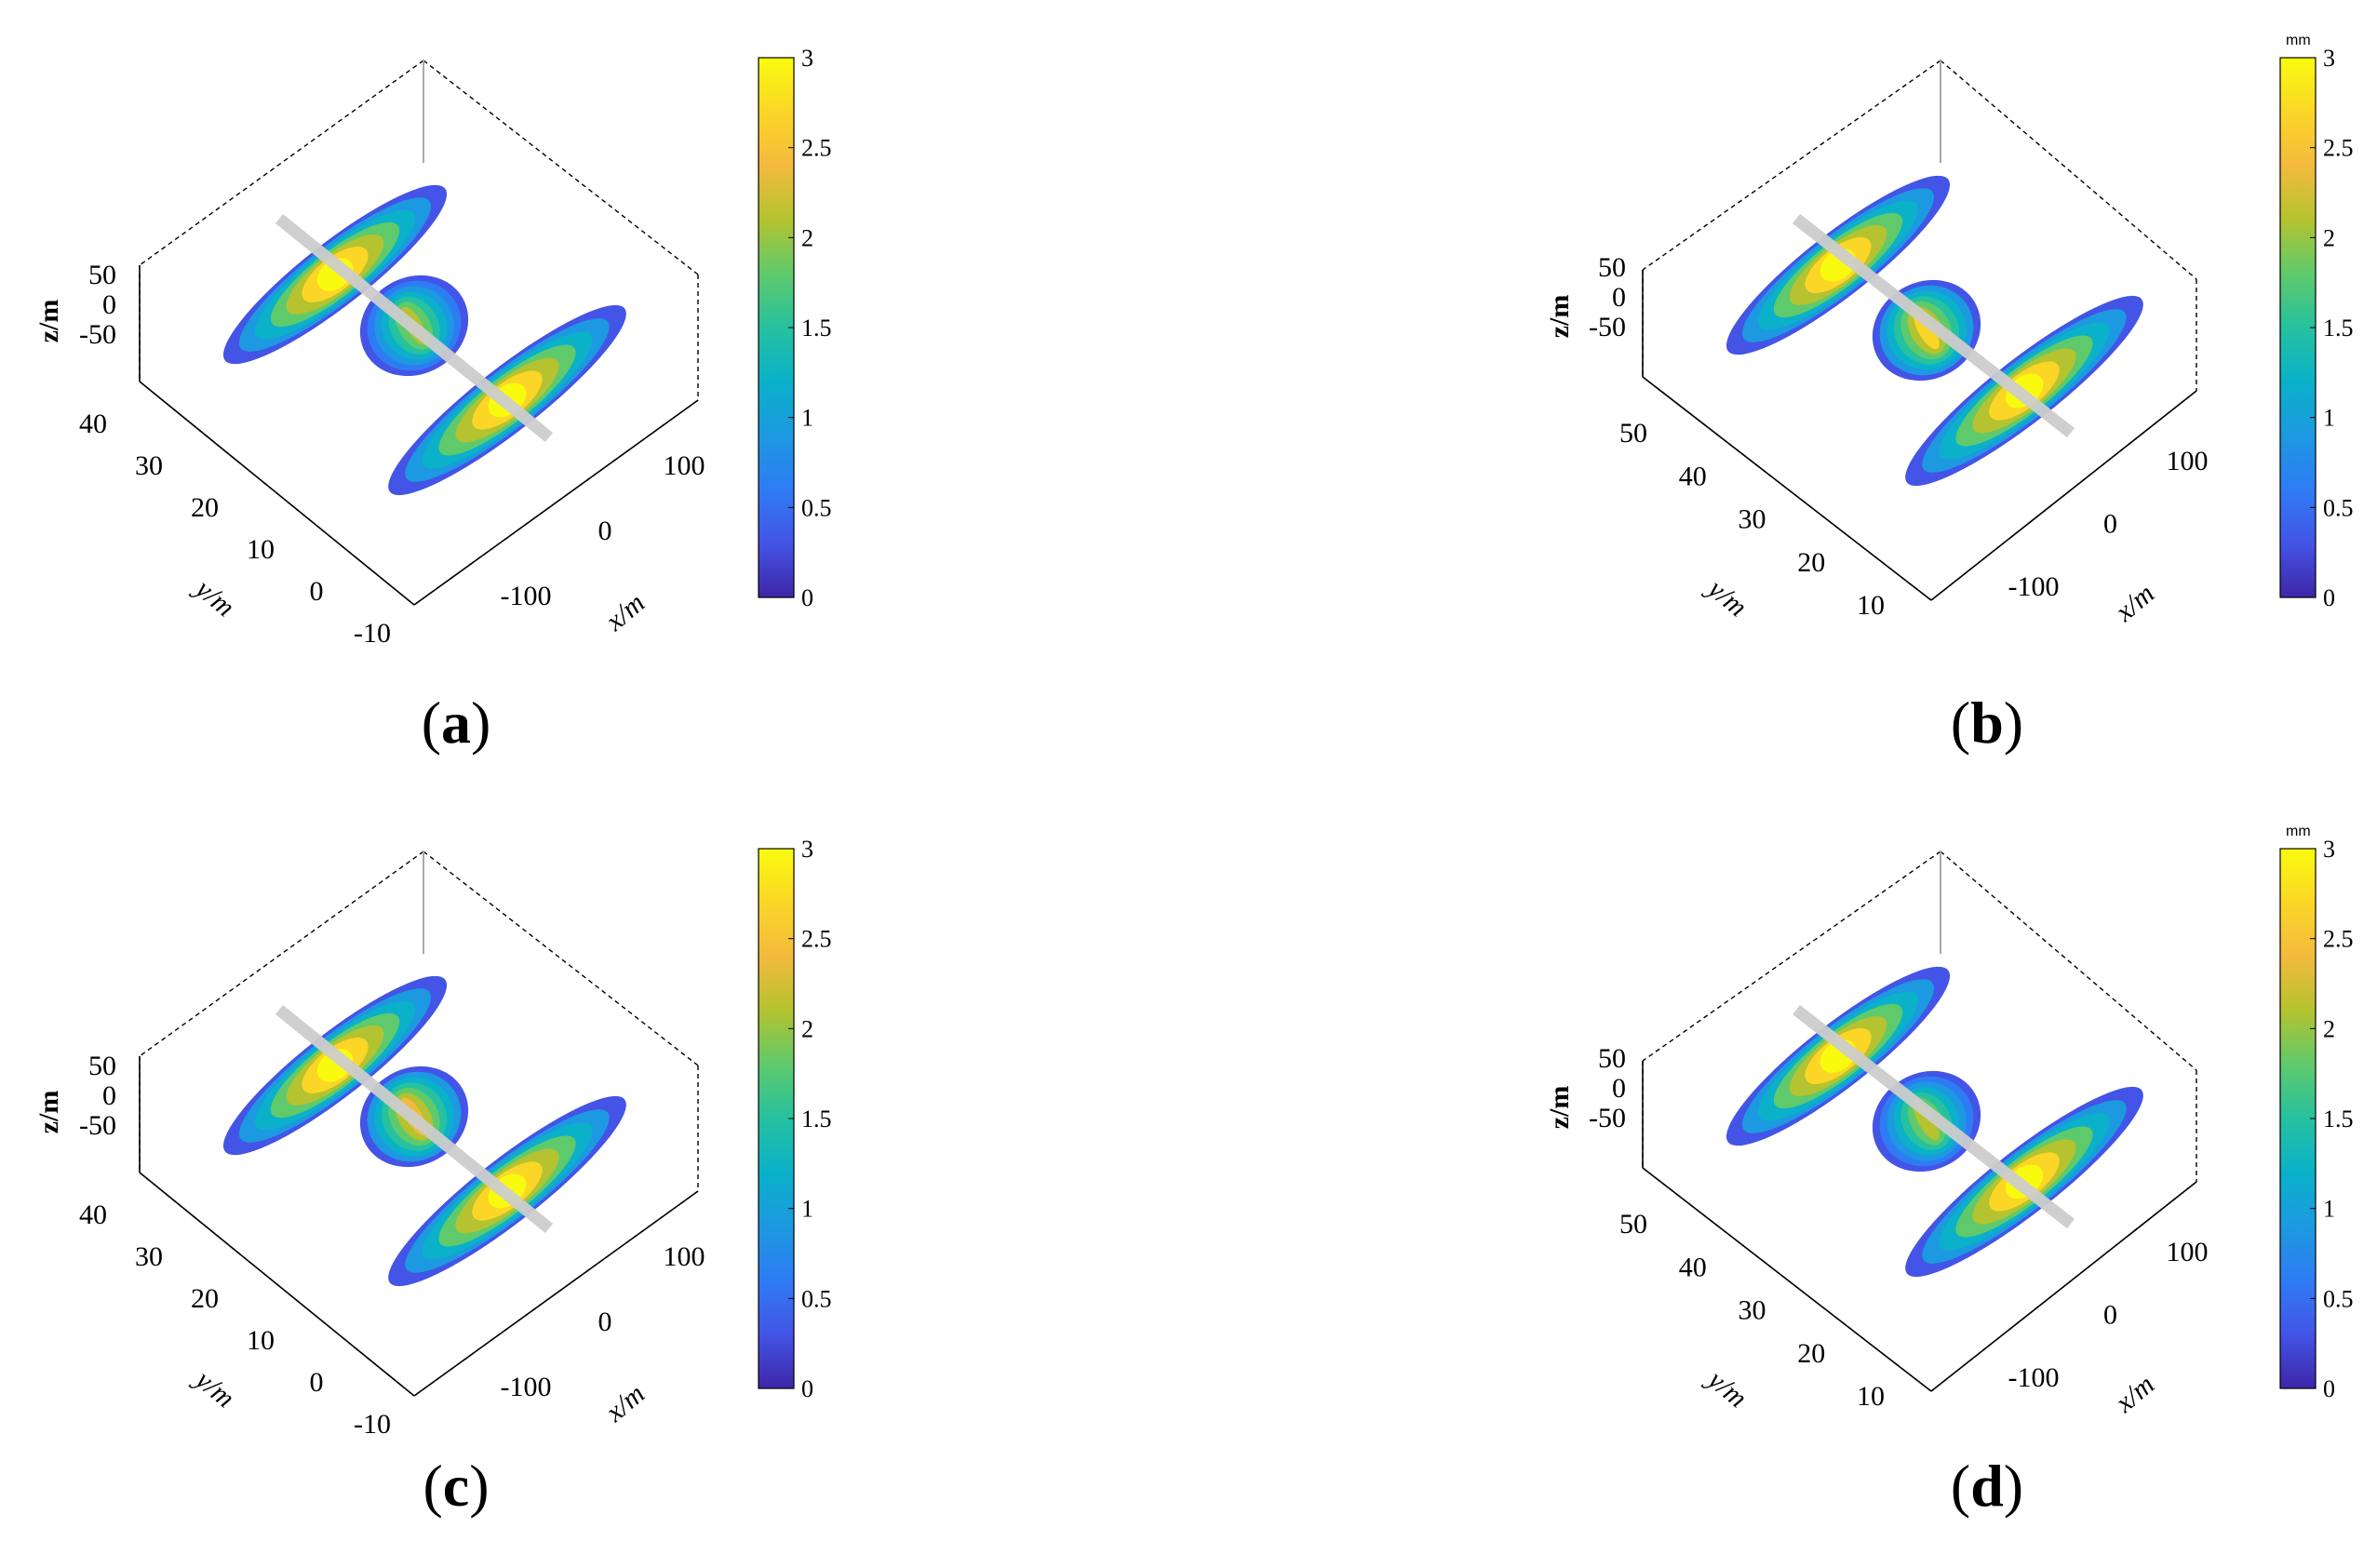 The height and width of the screenshot is (1568, 2377). What do you see at coordinates (372, 1424) in the screenshot?
I see `y-tick-label: -10` at bounding box center [372, 1424].